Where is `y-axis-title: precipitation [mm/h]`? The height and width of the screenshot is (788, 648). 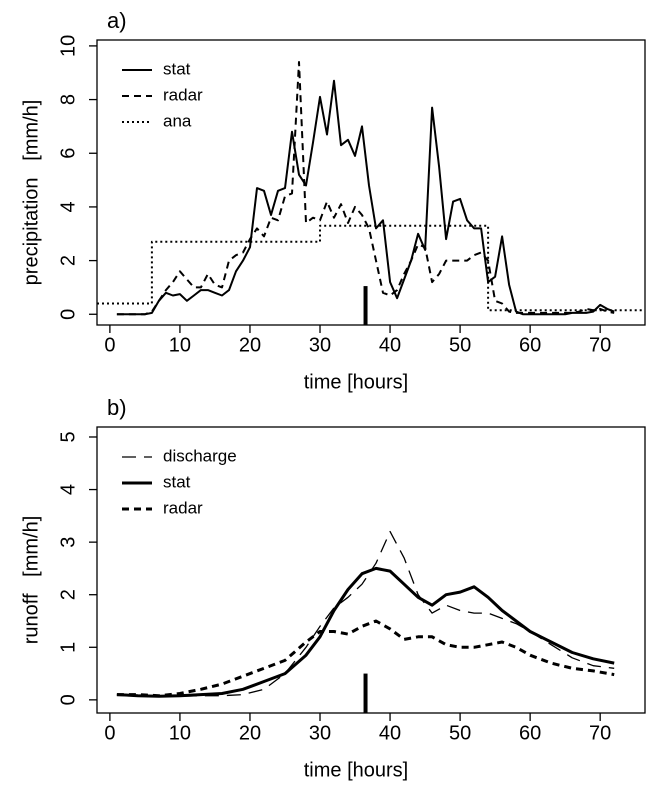
y-axis-title: precipitation [mm/h] is located at coordinates (31, 193).